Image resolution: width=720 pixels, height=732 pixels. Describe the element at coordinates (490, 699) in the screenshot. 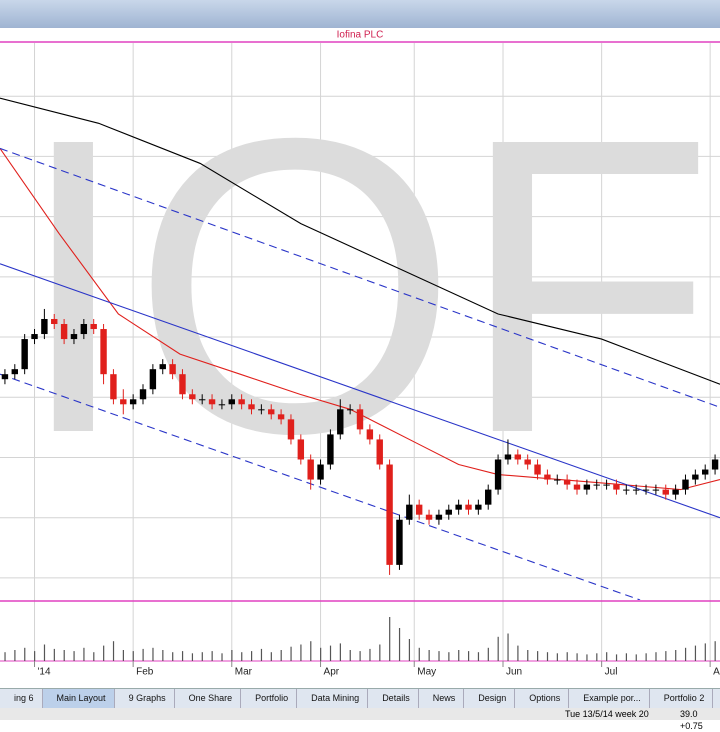

I see `tab: Design` at that location.